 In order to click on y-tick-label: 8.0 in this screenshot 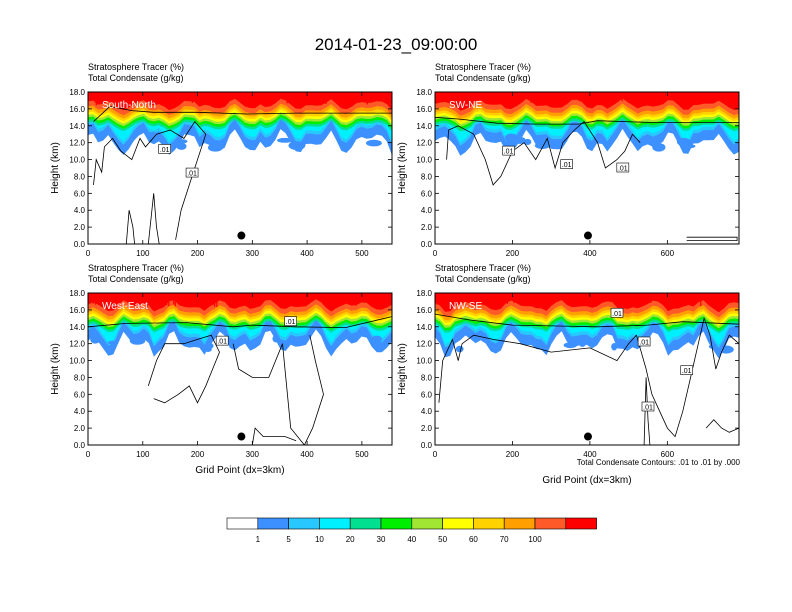, I will do `click(427, 176)`.